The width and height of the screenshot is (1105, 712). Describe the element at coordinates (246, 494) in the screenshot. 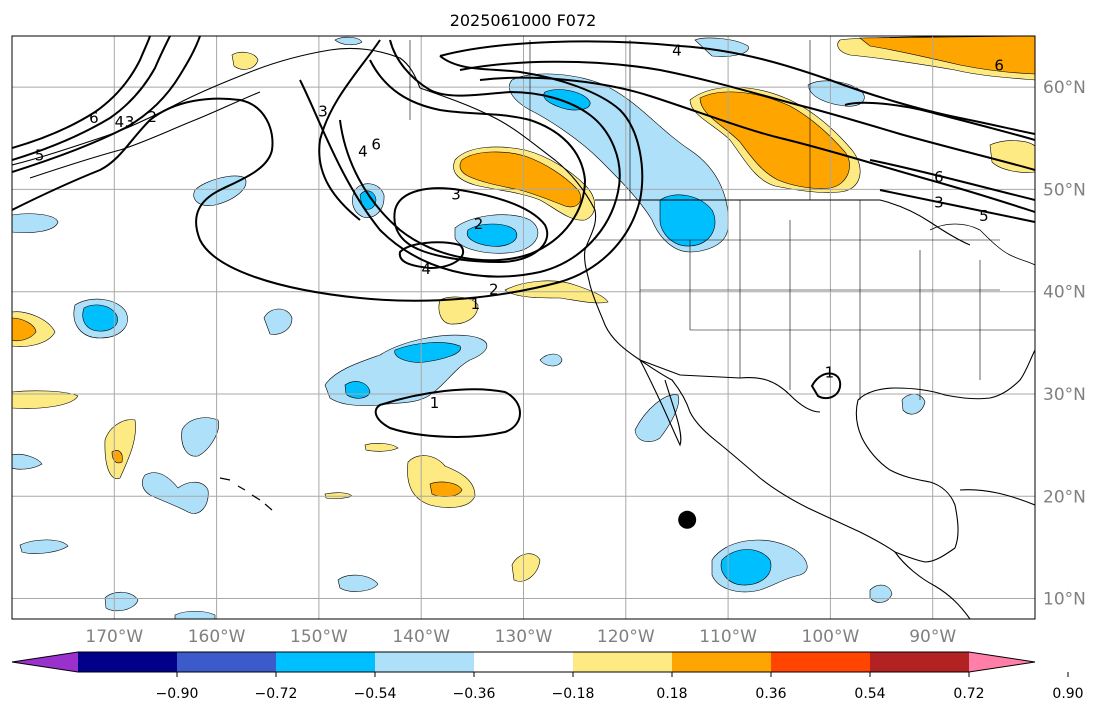

I see `hawaiian-islands` at that location.